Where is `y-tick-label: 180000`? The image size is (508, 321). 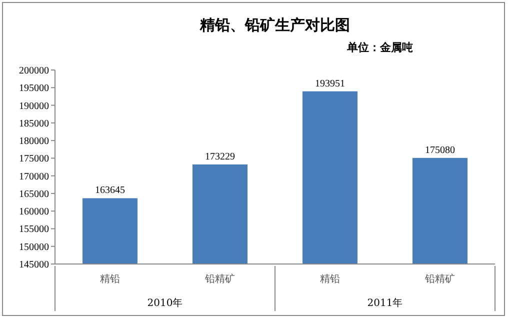
y-tick-label: 180000 is located at coordinates (34, 142).